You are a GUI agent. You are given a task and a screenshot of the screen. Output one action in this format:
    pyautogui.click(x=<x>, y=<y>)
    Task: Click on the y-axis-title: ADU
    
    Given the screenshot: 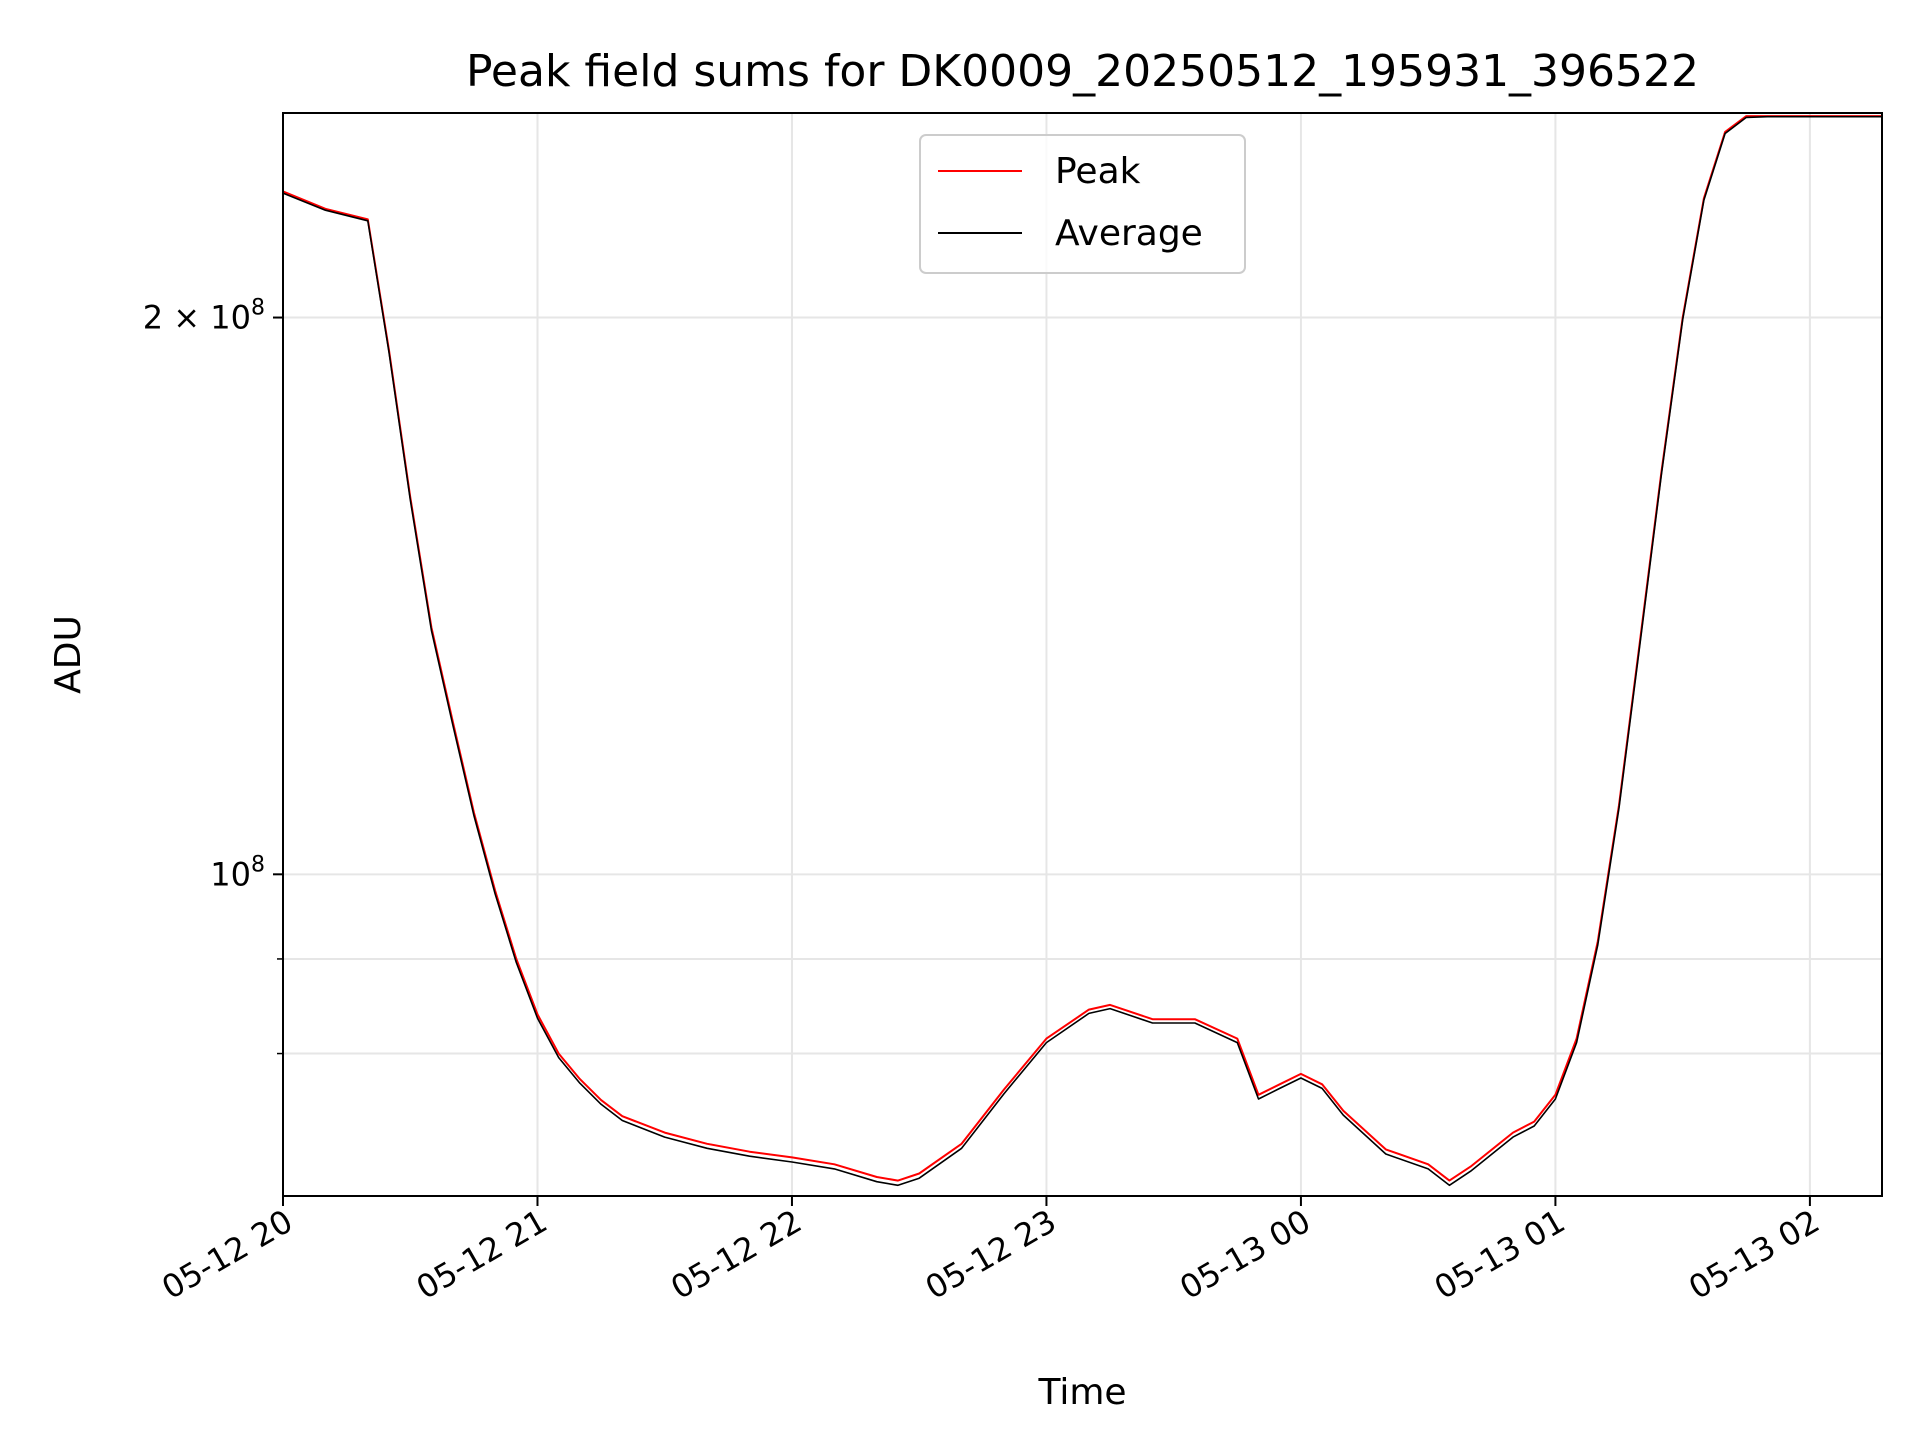 What is the action you would take?
    pyautogui.click(x=68, y=654)
    